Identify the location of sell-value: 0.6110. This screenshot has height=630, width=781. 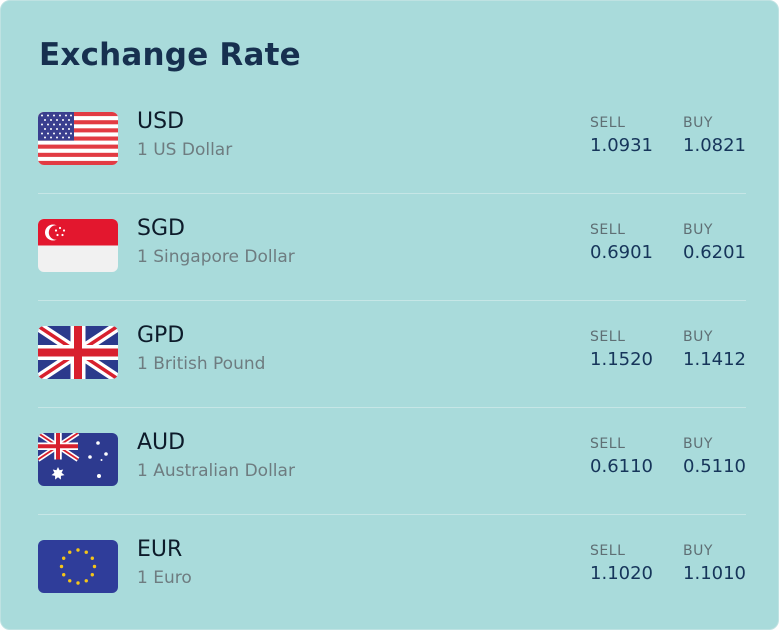
(622, 466).